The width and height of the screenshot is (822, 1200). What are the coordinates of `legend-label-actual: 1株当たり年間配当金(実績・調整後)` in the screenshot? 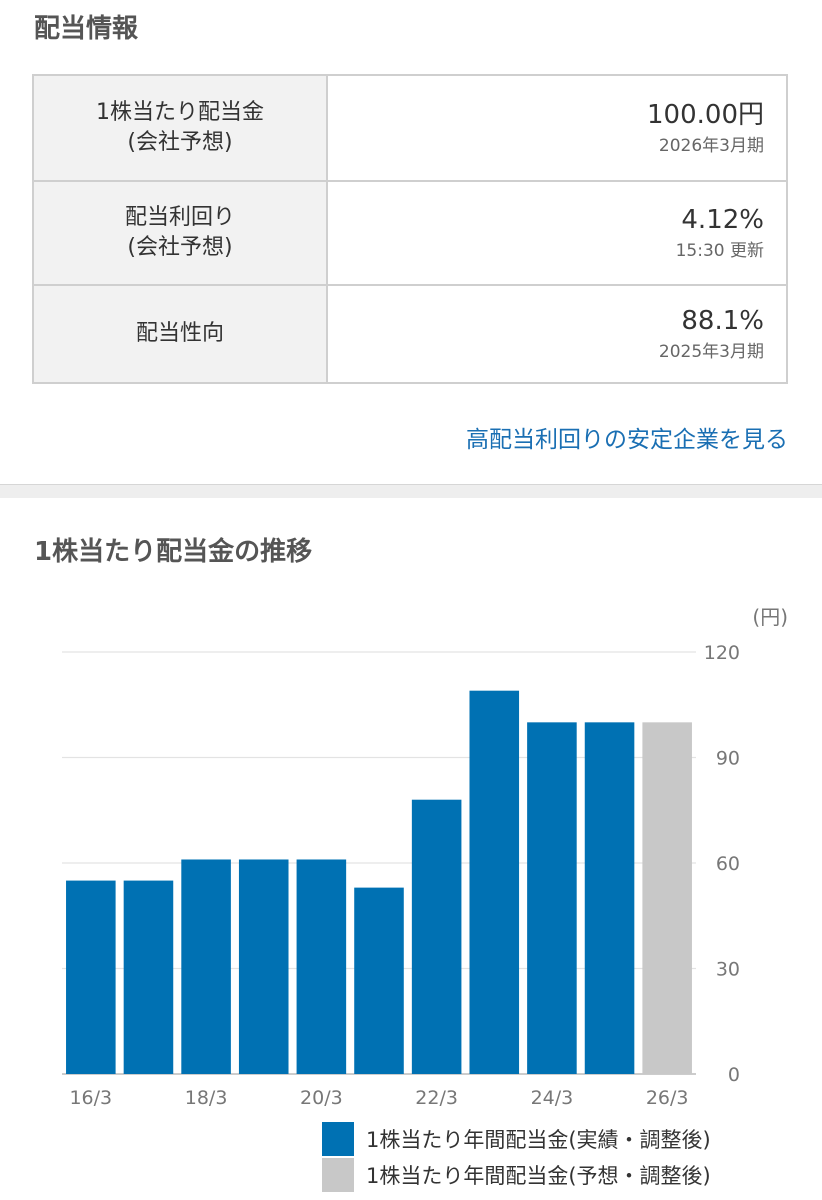 It's located at (538, 1140).